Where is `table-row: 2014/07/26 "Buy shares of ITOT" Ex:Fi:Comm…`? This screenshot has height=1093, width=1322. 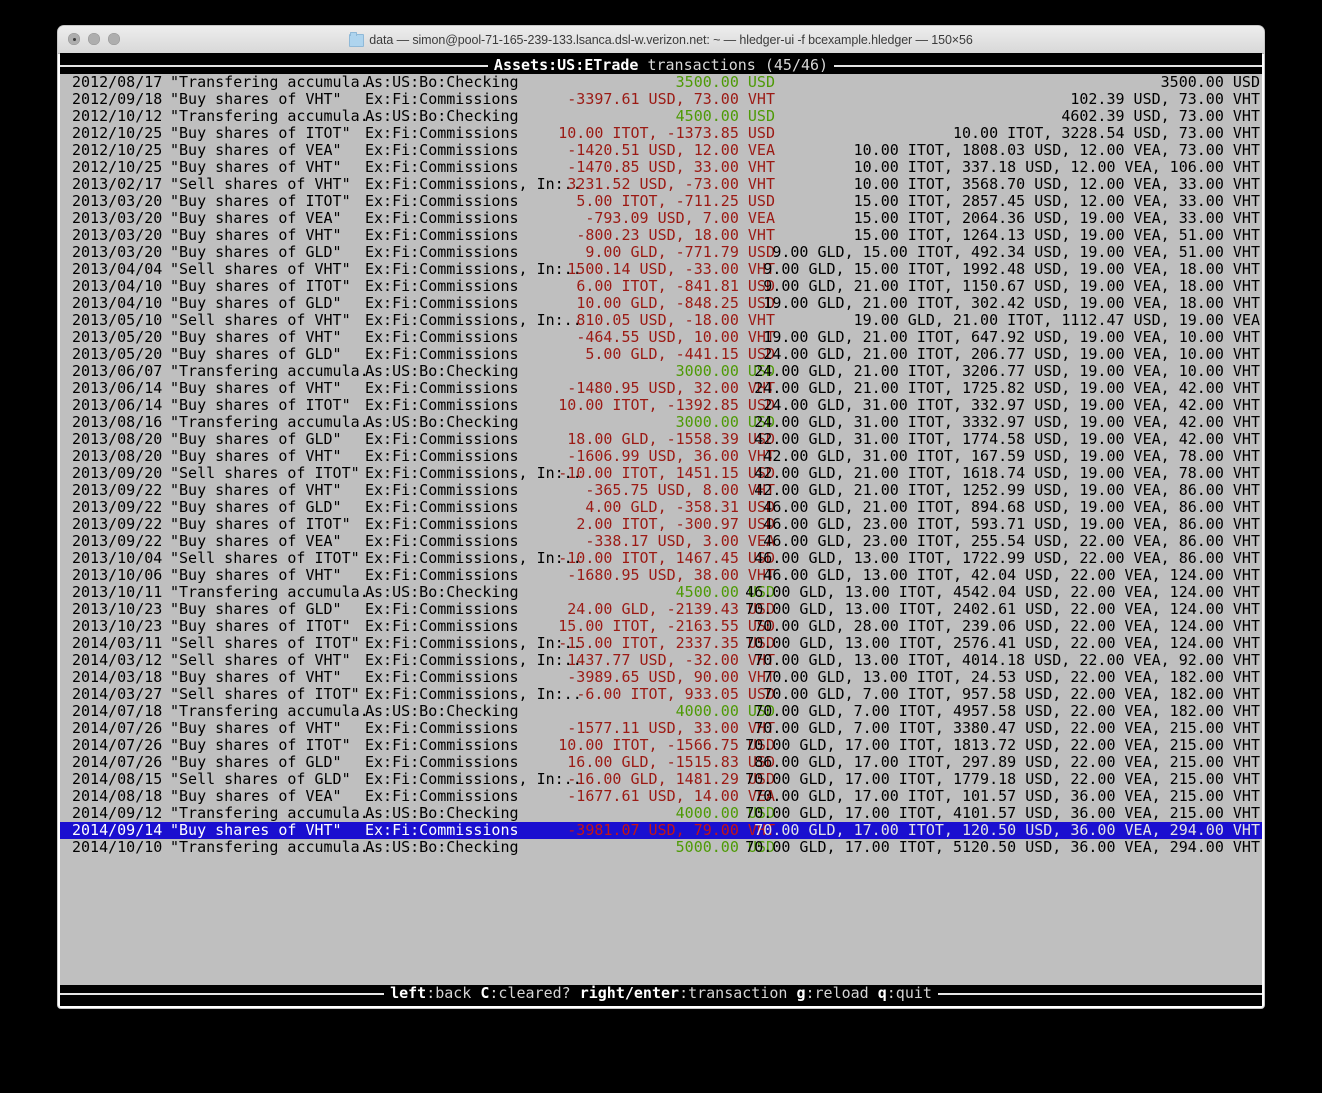 table-row: 2014/07/26 "Buy shares of ITOT" Ex:Fi:Comm… is located at coordinates (661, 745).